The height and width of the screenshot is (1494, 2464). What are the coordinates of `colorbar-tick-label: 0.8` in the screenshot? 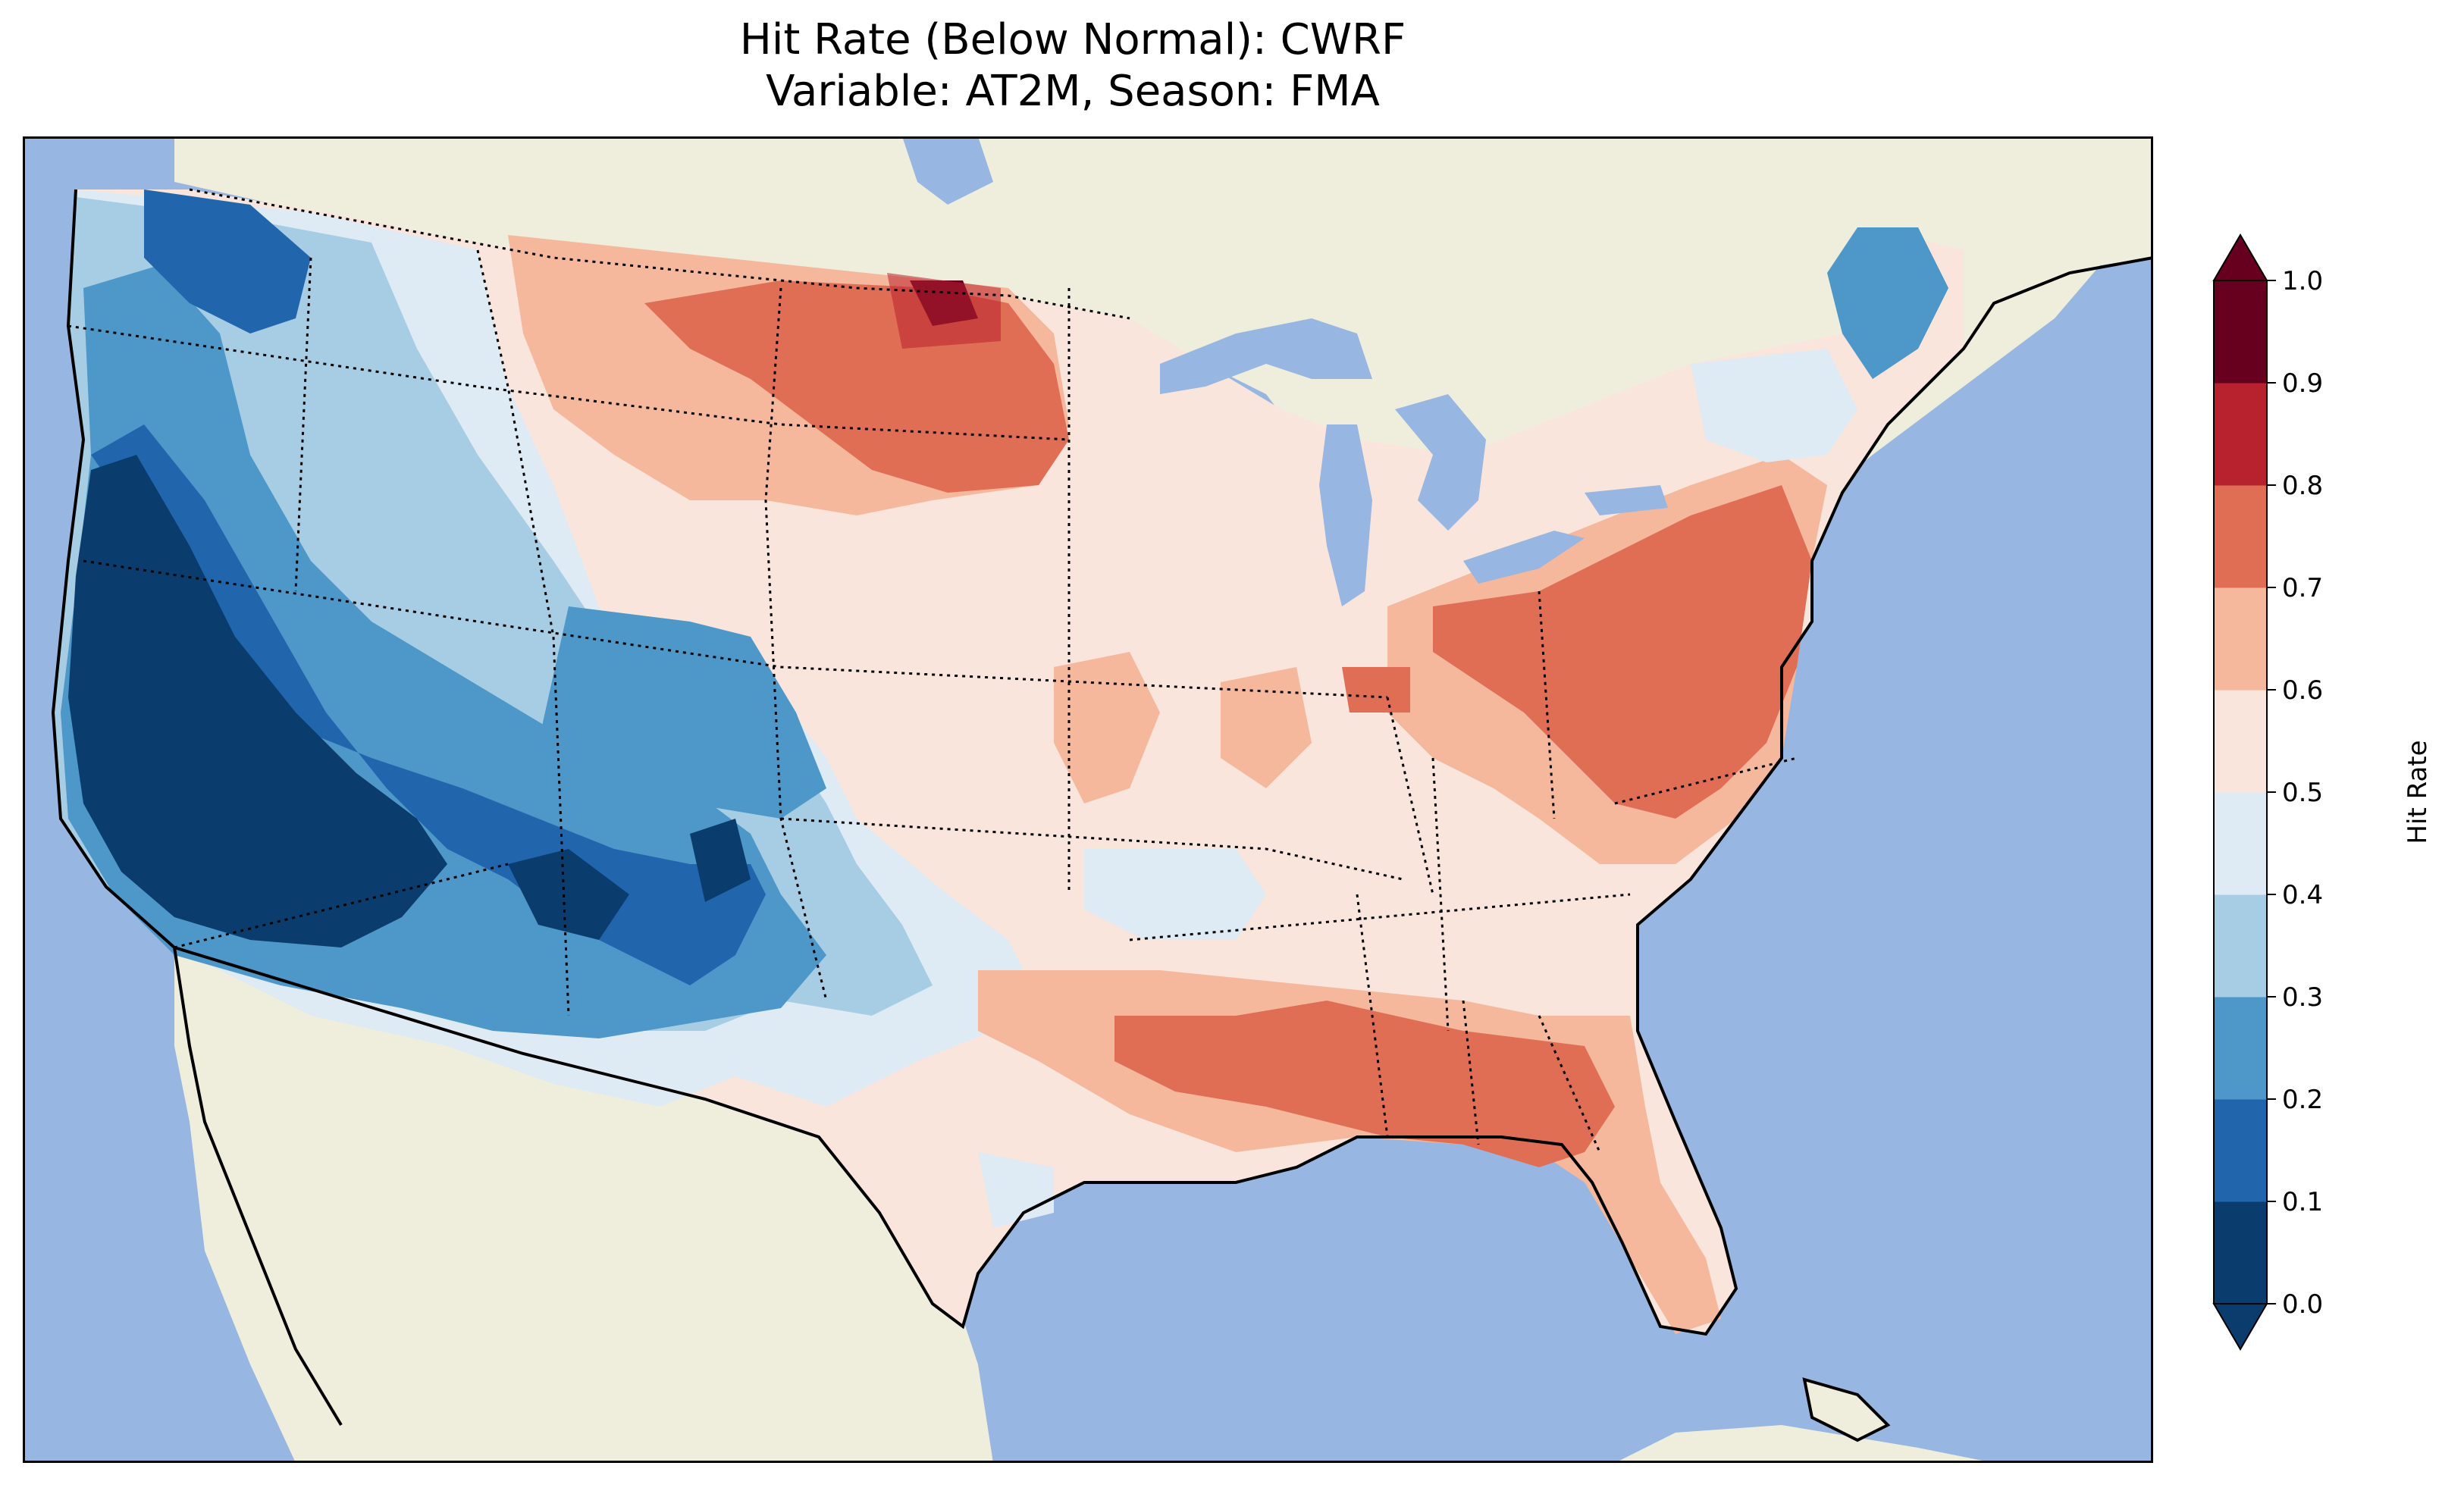 It's located at (2303, 486).